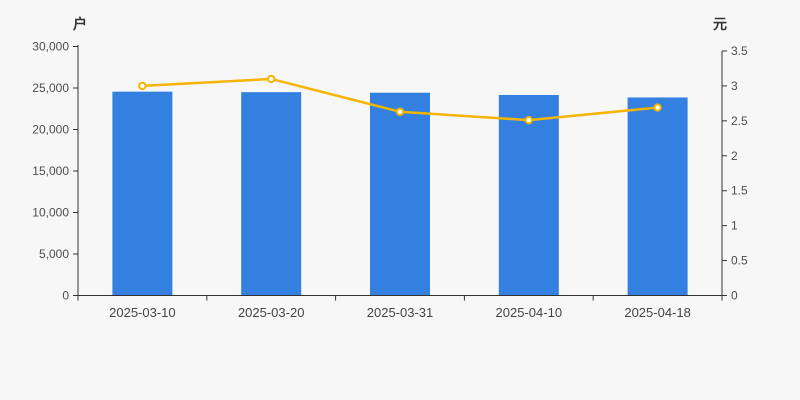  Describe the element at coordinates (657, 312) in the screenshot. I see `x-axis-date-label: 2025-04-18` at that location.